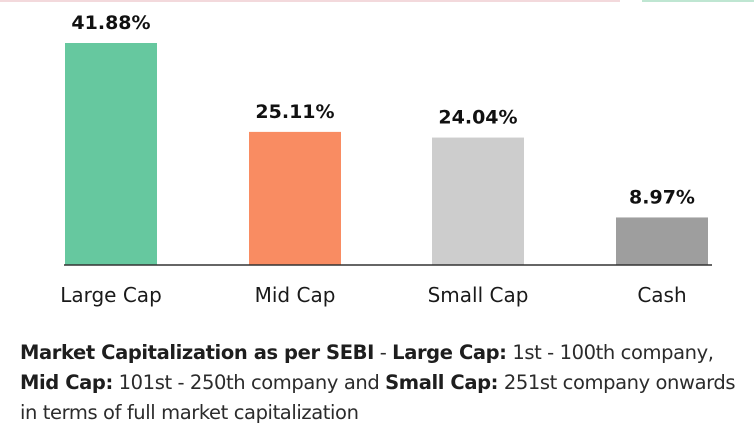 The image size is (754, 446). Describe the element at coordinates (662, 197) in the screenshot. I see `value-label-cash: 8.97%` at that location.